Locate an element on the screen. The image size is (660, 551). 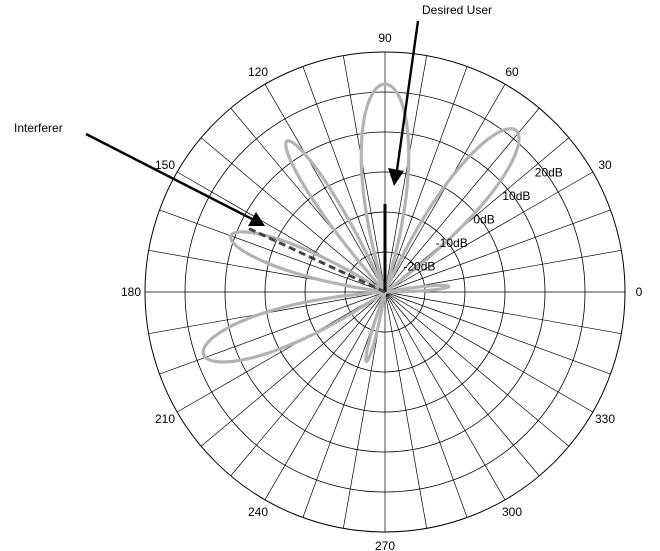
desired-user-arrowhead is located at coordinates (396, 177).